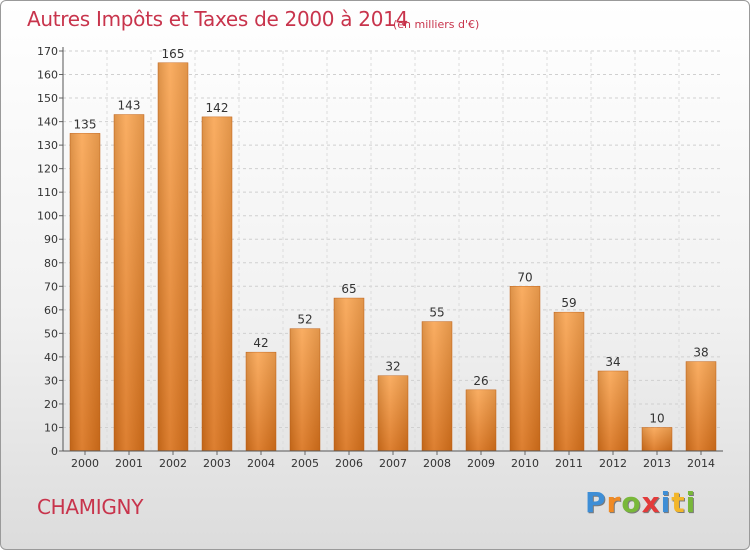 The height and width of the screenshot is (550, 750). I want to click on x-tick-label: 2013, so click(657, 463).